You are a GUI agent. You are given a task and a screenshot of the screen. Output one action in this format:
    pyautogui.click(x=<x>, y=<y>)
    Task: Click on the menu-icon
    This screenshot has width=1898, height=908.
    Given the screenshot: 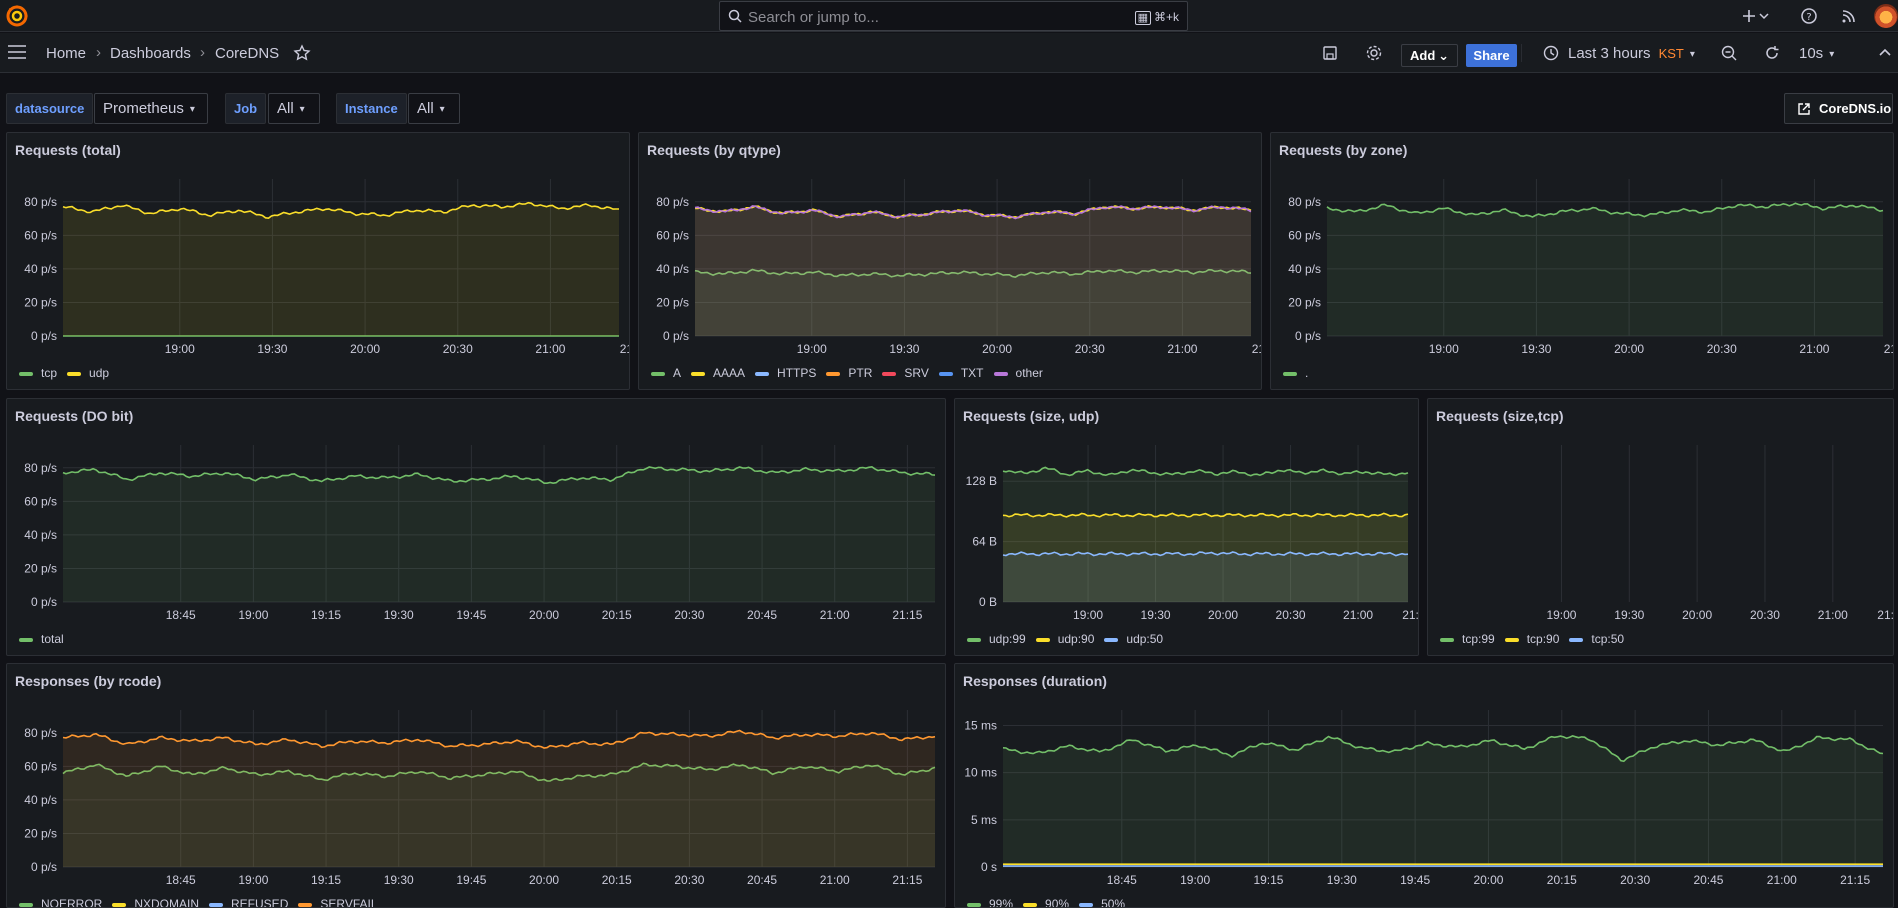 What is the action you would take?
    pyautogui.click(x=17, y=52)
    